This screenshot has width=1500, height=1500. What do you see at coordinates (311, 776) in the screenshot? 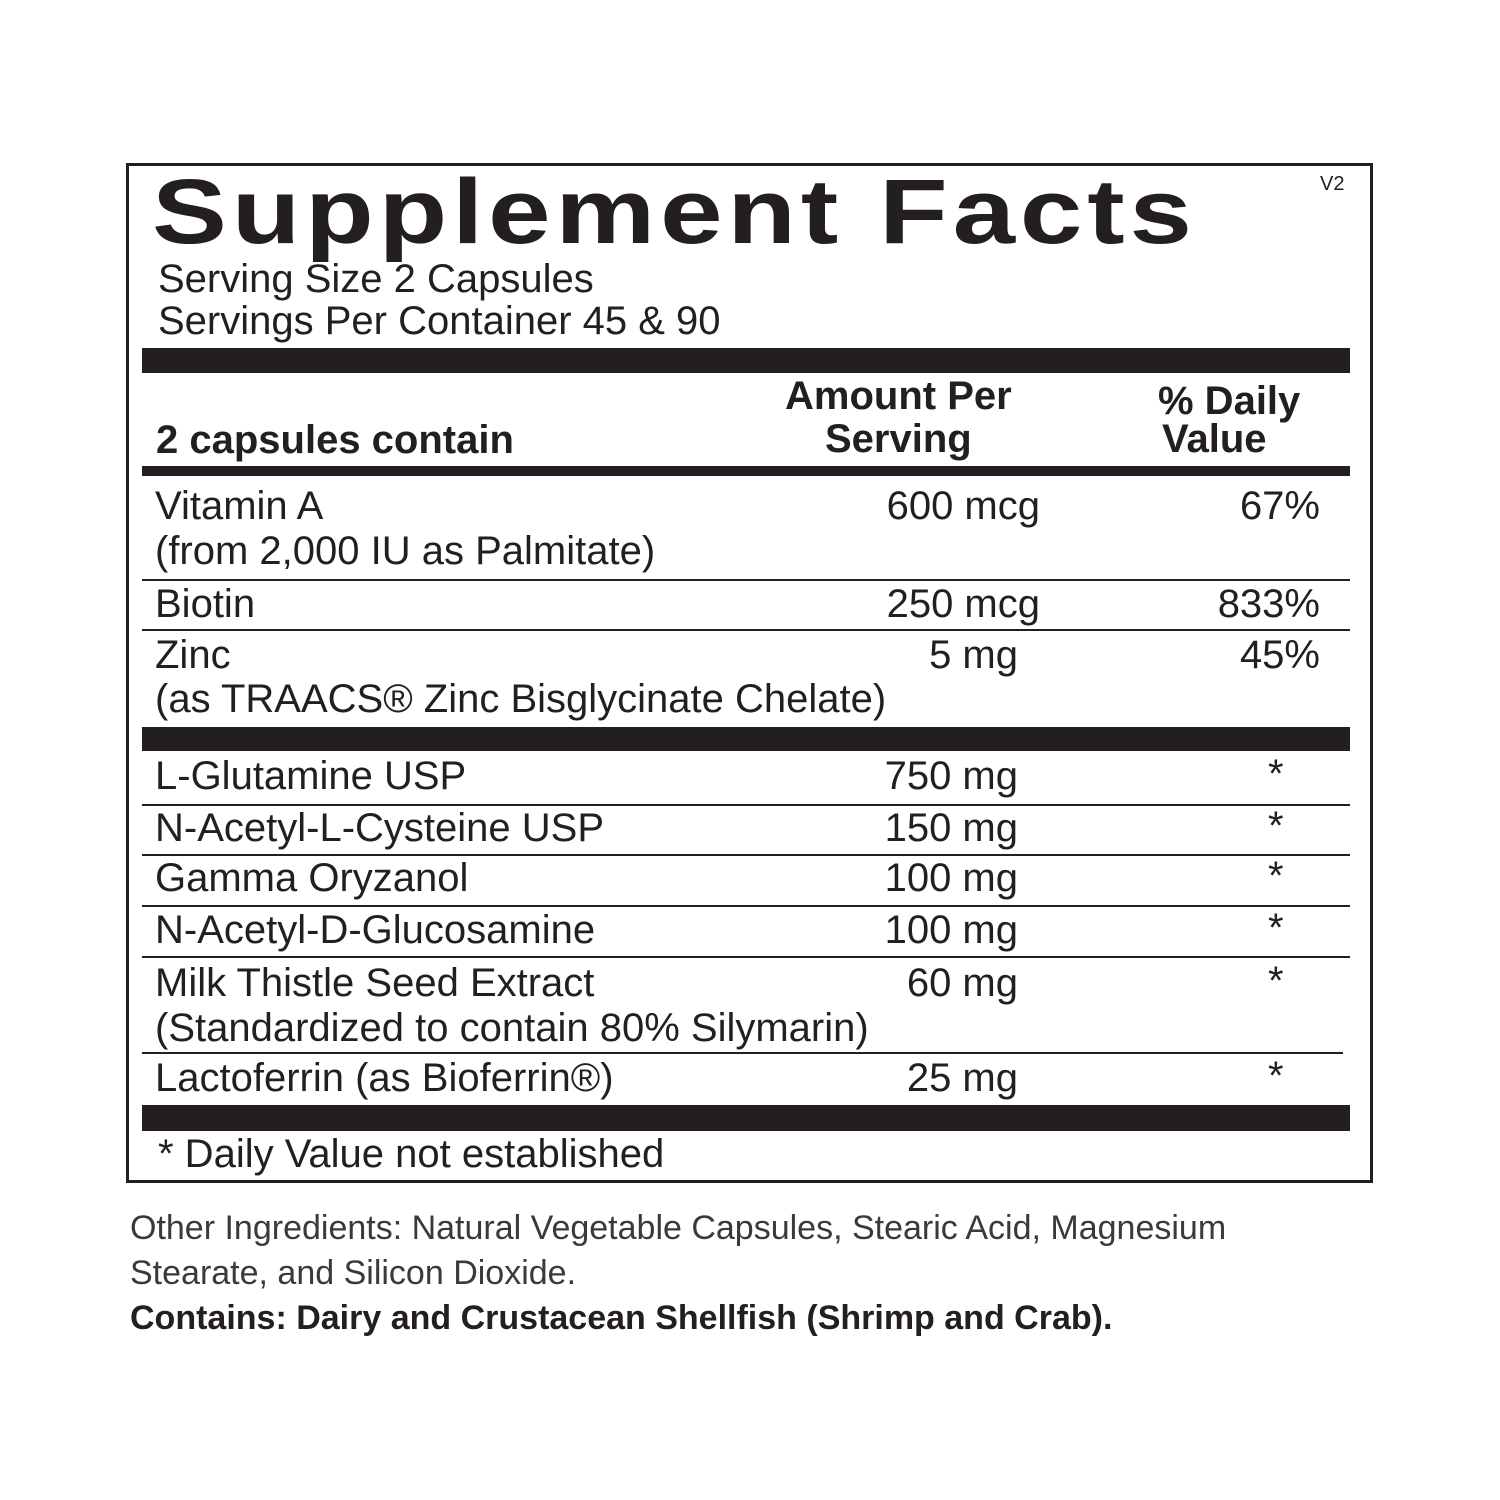
I see `ingredient-name: L-Glutamine USP` at bounding box center [311, 776].